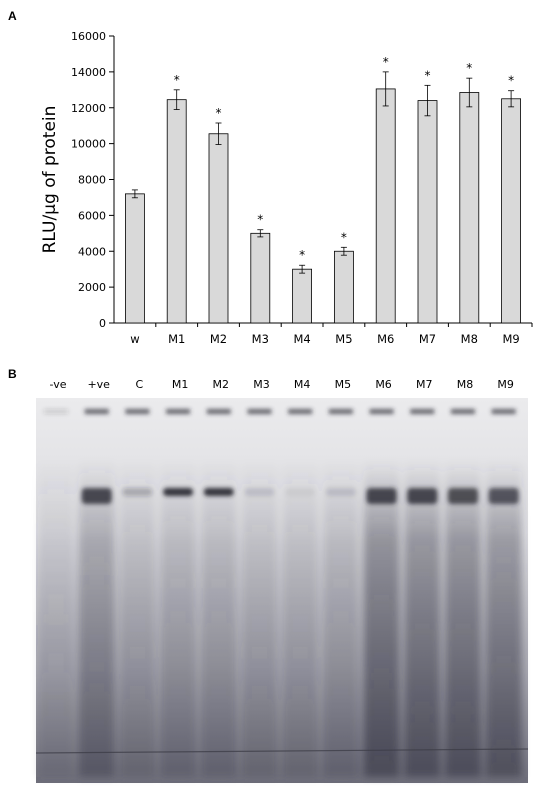  I want to click on lane-label: M5, so click(343, 384).